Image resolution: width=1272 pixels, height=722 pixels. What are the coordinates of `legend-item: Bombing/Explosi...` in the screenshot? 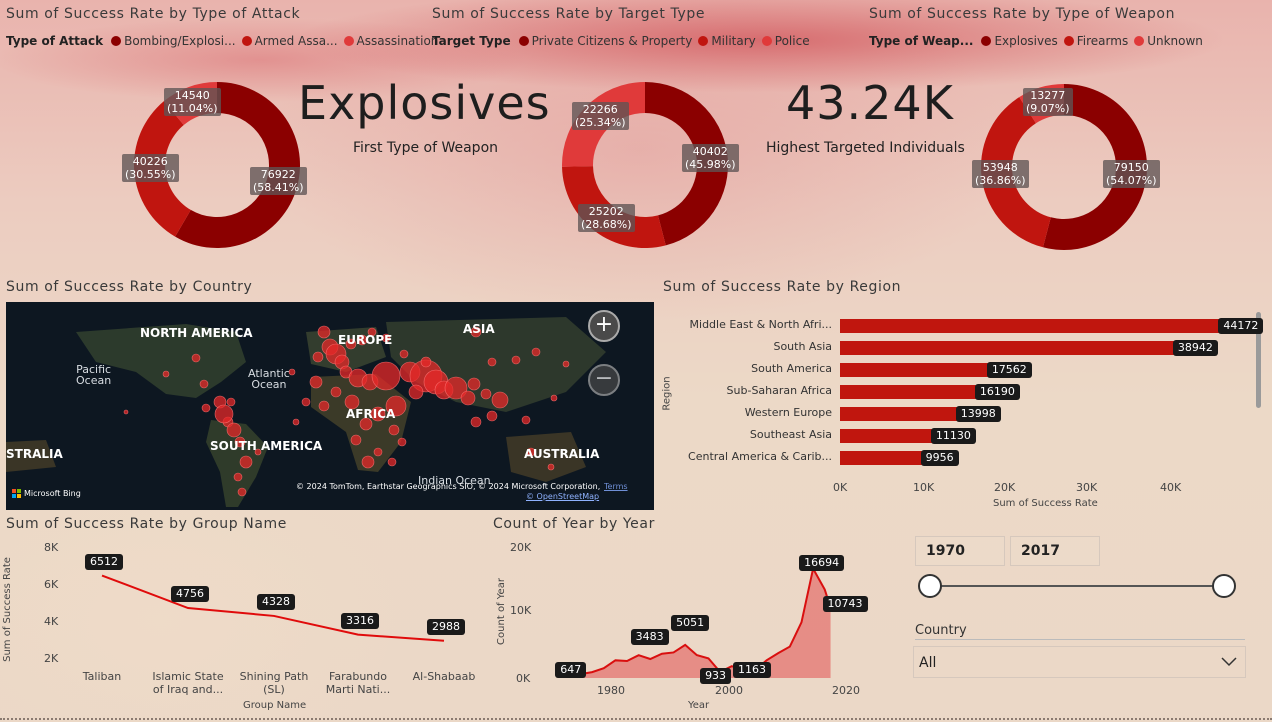 It's located at (172, 41).